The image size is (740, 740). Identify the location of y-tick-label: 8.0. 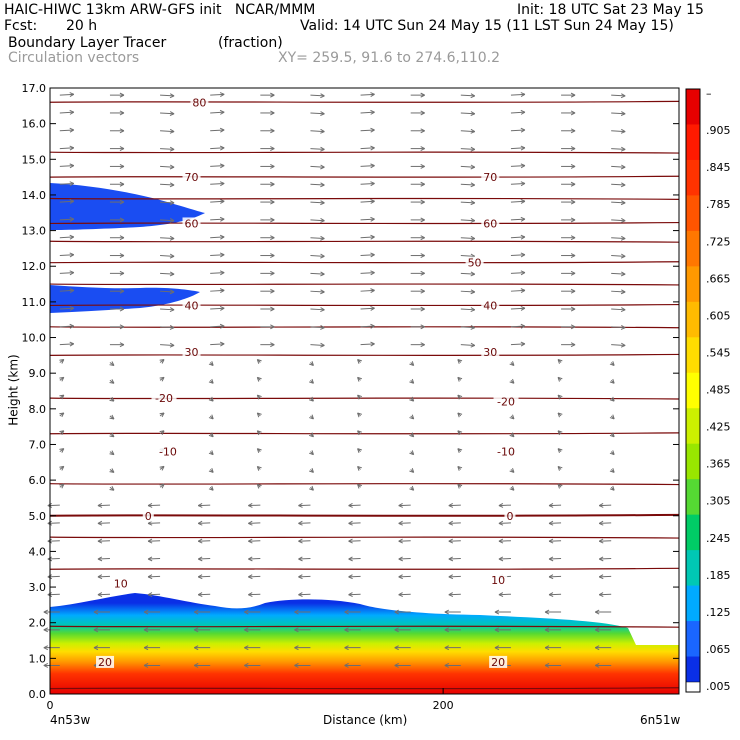
(38, 409).